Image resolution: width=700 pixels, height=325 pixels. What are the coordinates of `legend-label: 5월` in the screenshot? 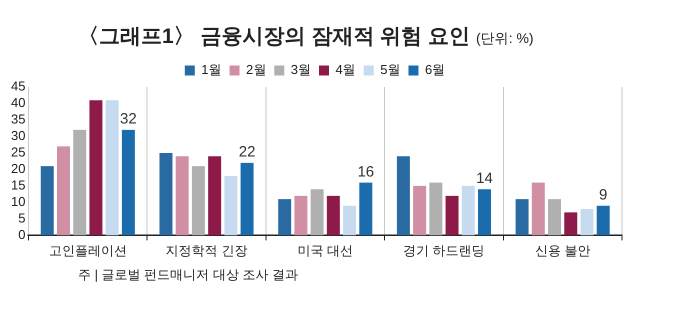 It's located at (390, 70).